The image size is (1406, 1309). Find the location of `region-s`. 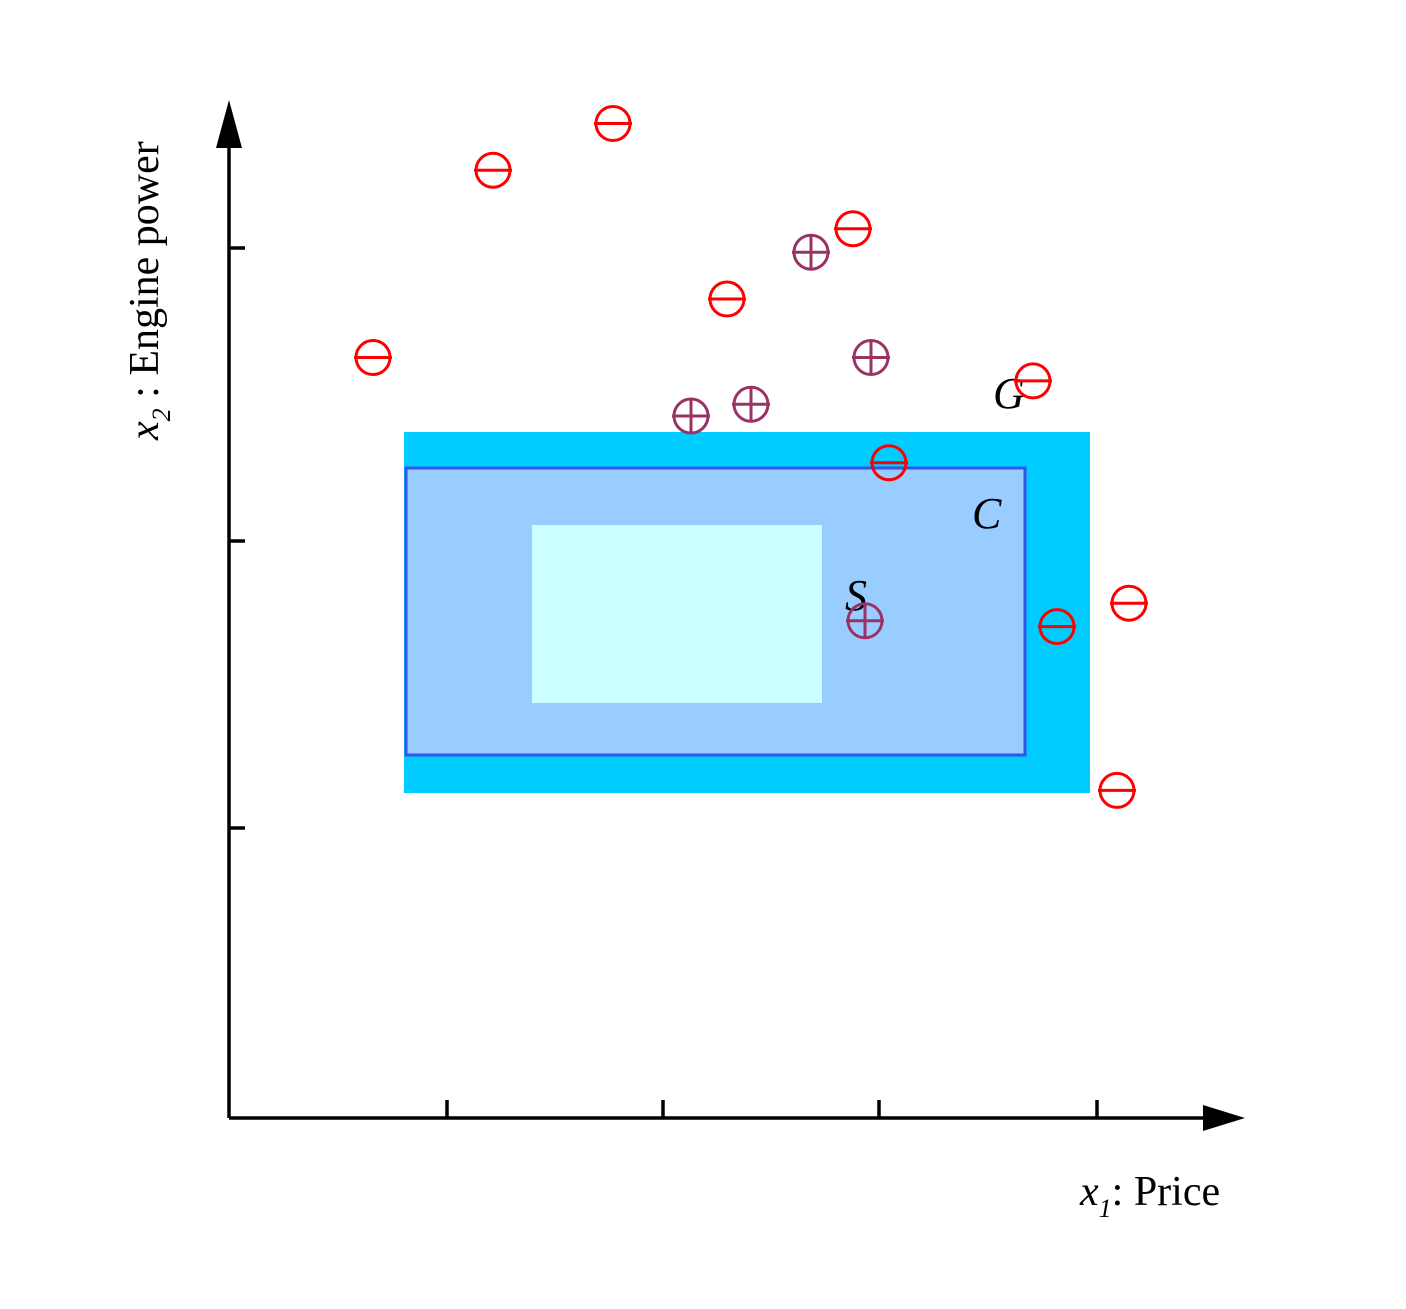

region-s is located at coordinates (677, 614).